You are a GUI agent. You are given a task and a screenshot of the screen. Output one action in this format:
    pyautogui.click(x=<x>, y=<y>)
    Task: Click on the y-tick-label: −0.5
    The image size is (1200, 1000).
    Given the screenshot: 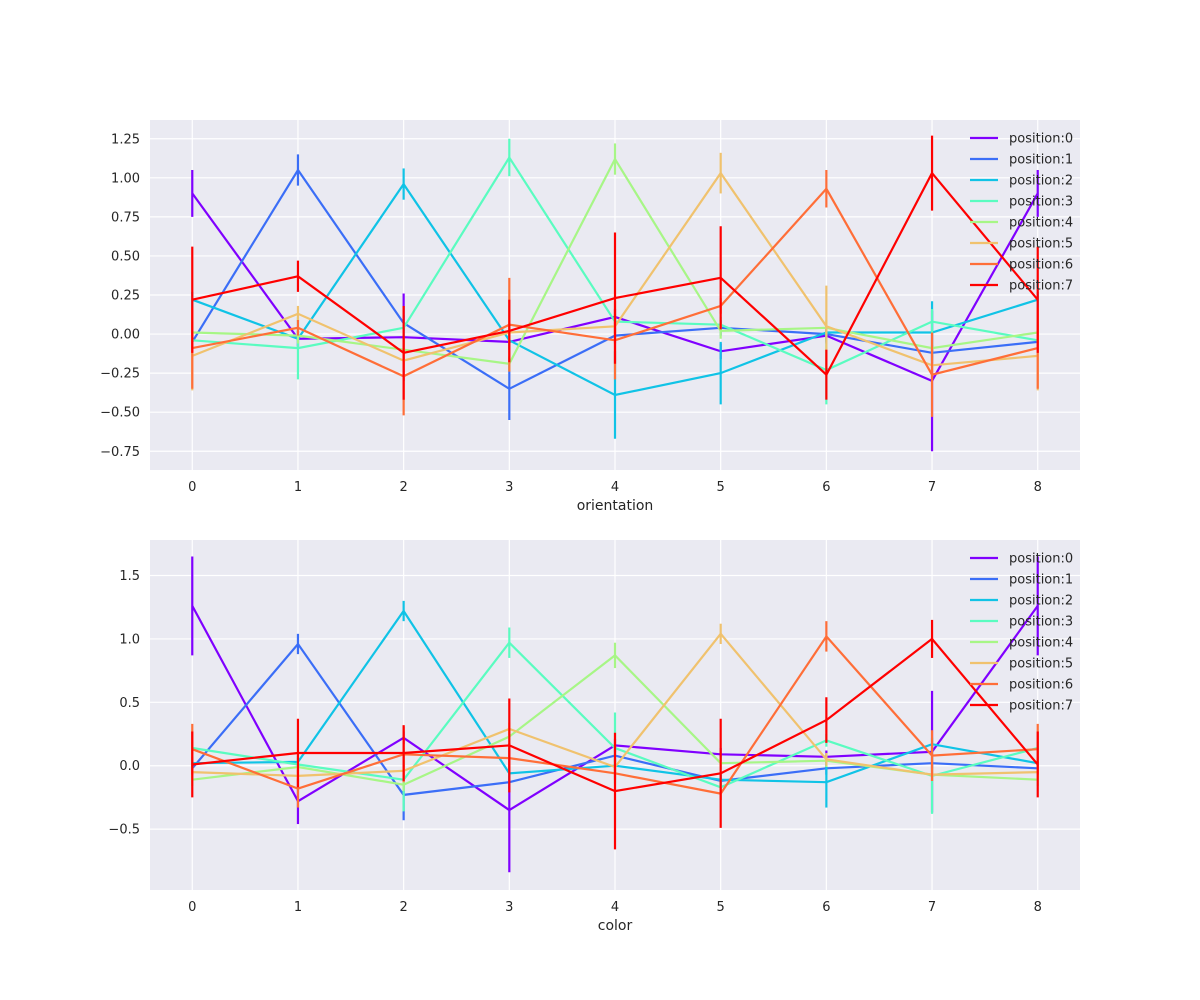 What is the action you would take?
    pyautogui.click(x=124, y=830)
    